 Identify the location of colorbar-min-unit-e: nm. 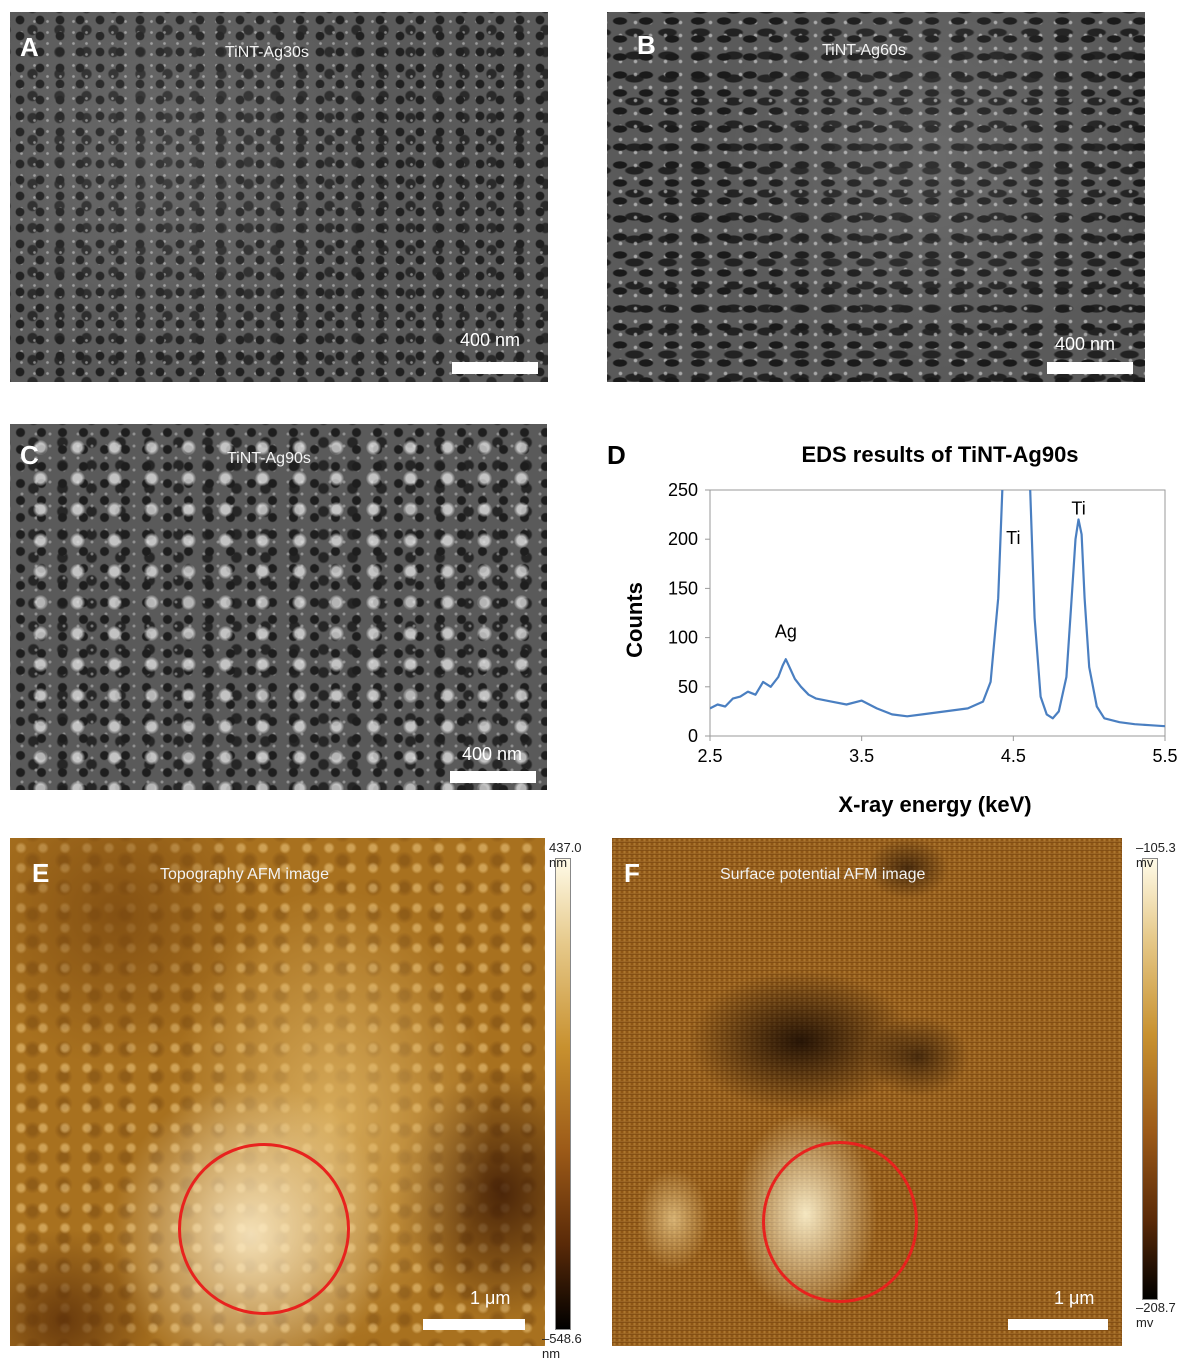
(551, 1353).